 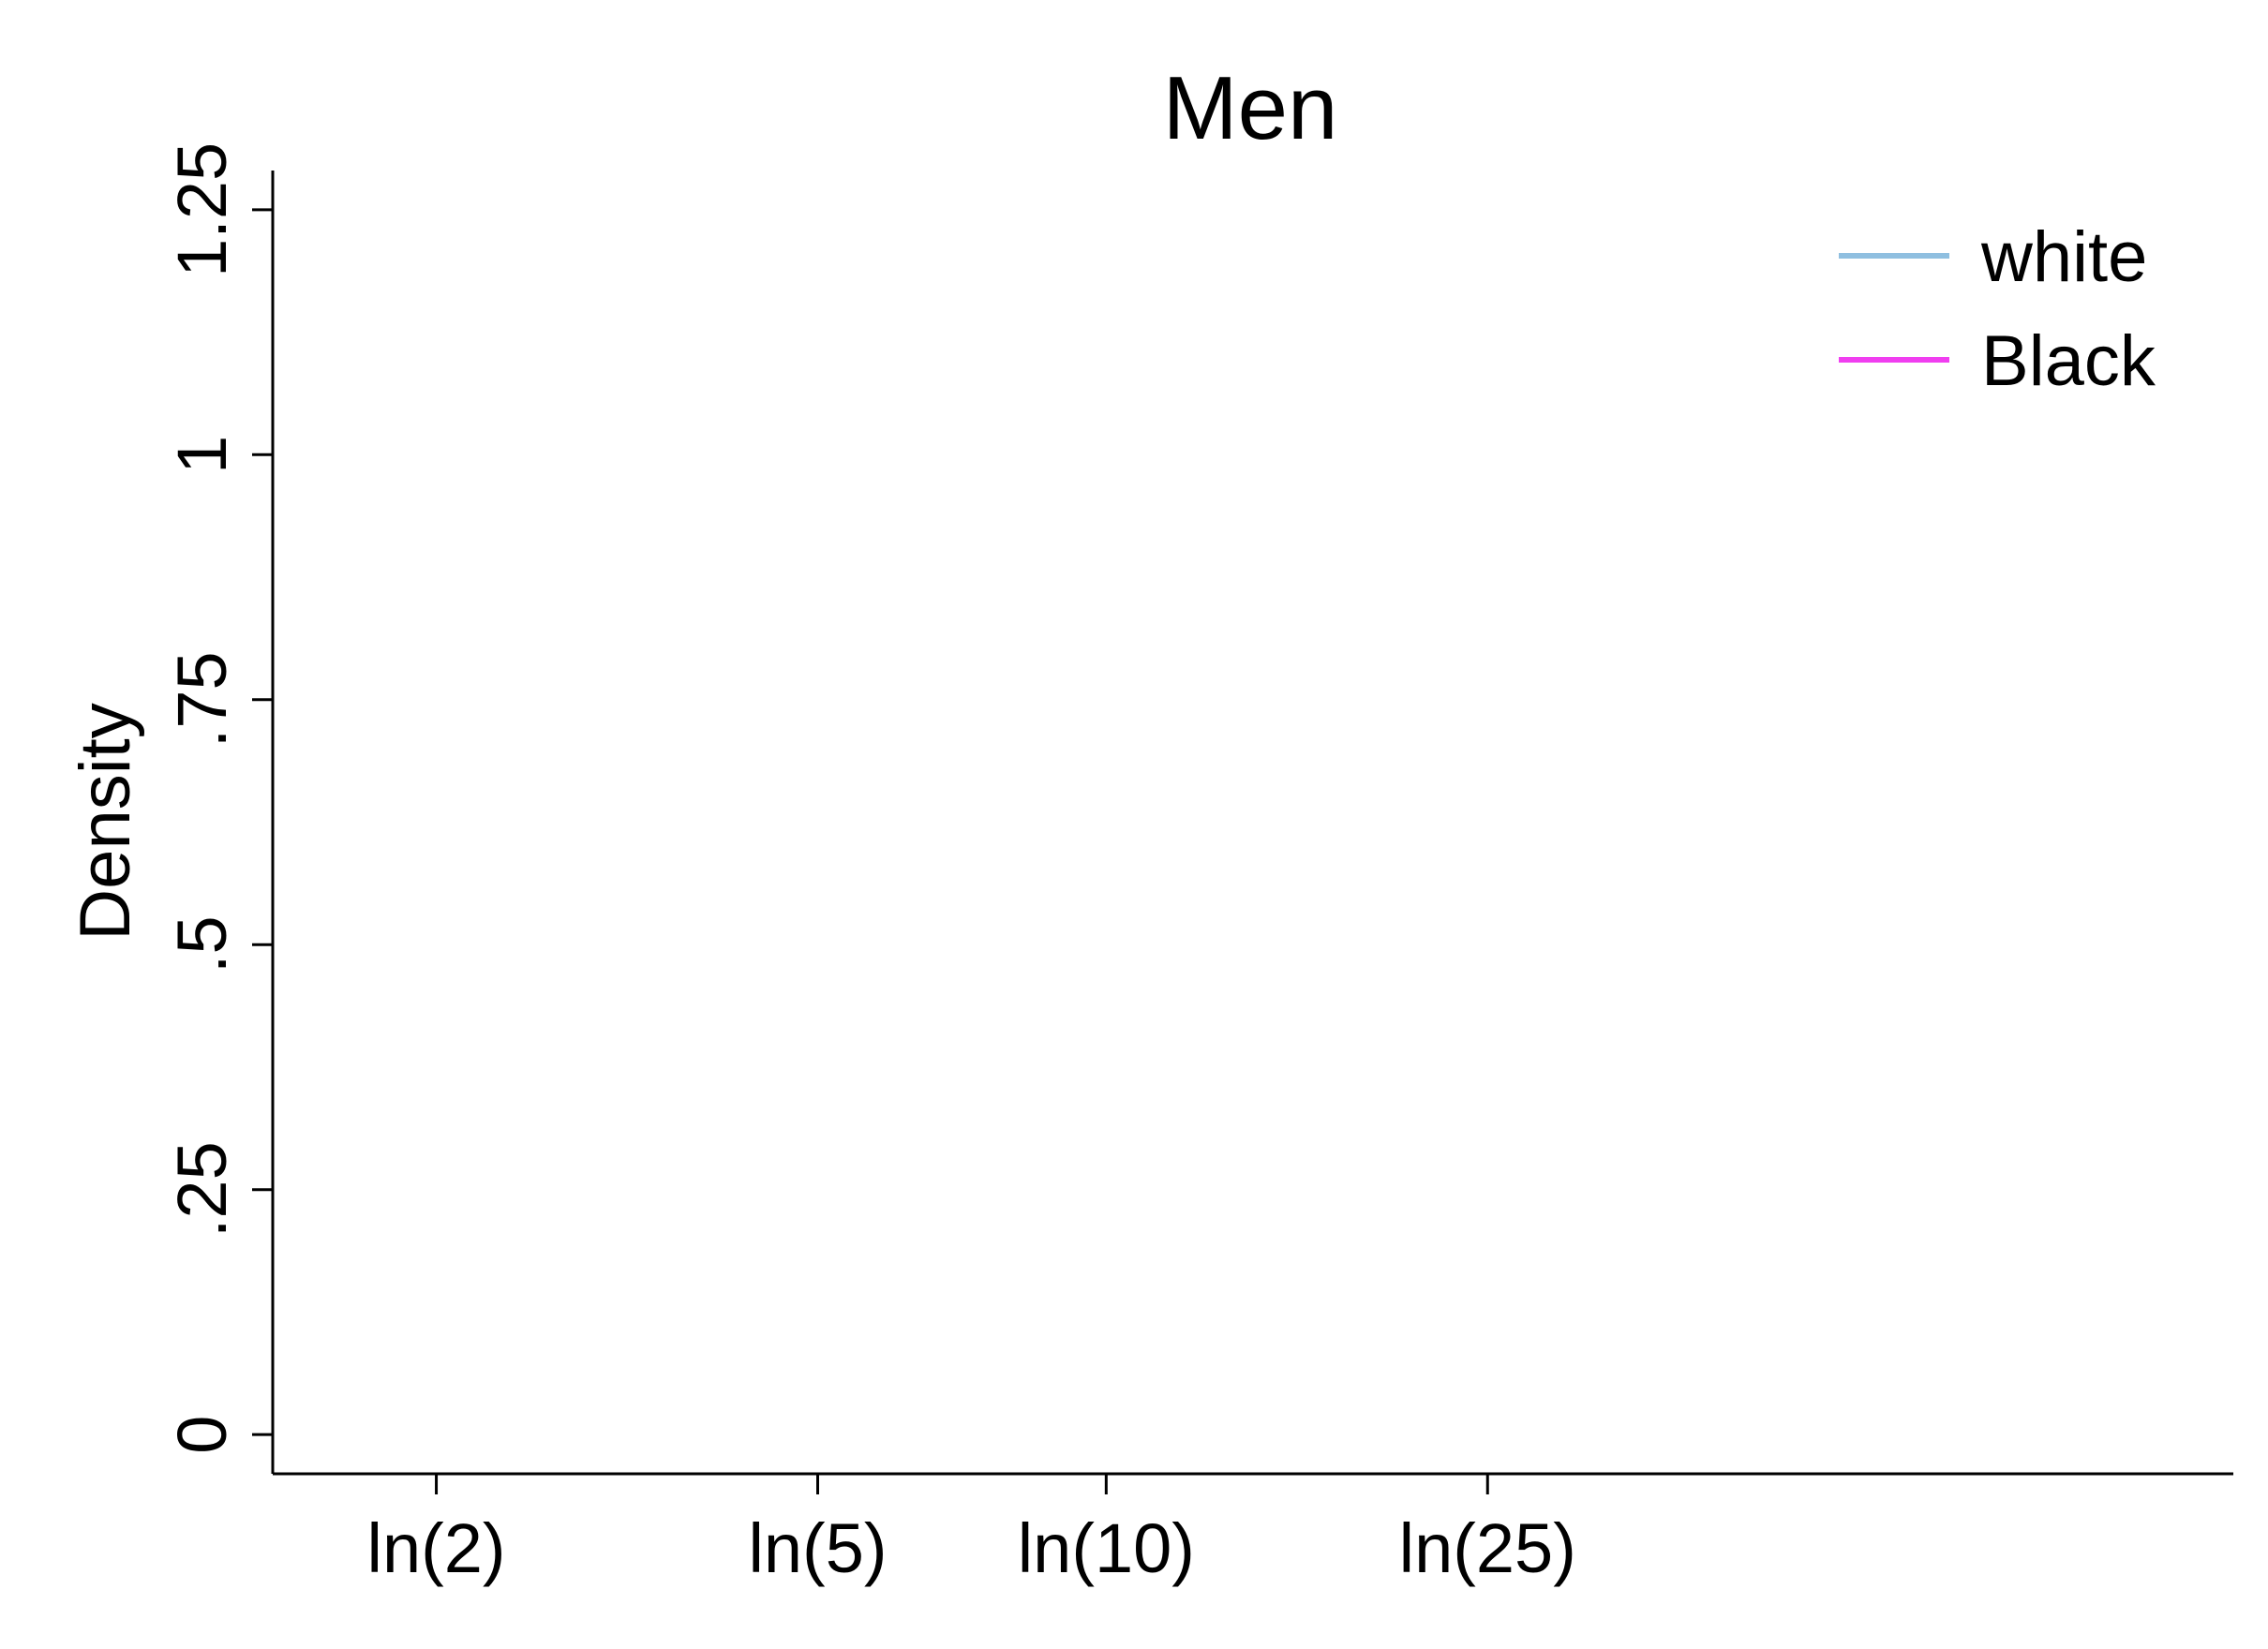 What do you see at coordinates (1253, 1529) in the screenshot?
I see `x-axis: ln(2) ln(5) ln(10) ln(25)` at bounding box center [1253, 1529].